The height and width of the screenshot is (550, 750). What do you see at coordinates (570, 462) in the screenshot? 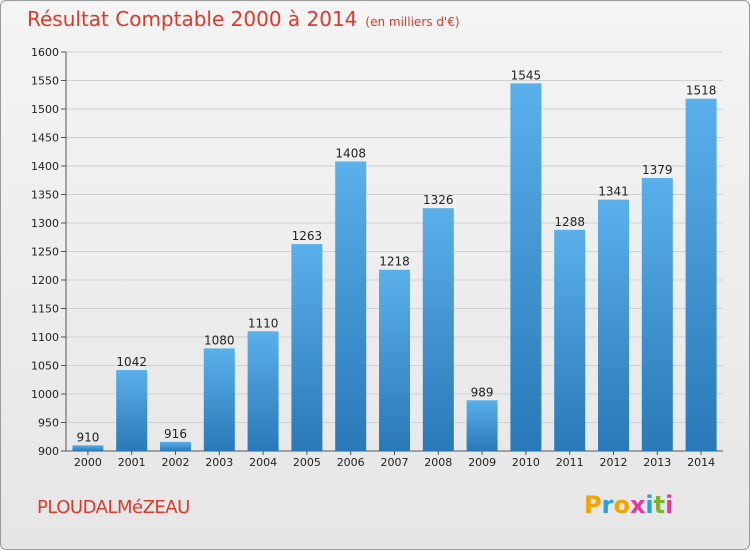
I see `x-tick-label: 2011` at bounding box center [570, 462].